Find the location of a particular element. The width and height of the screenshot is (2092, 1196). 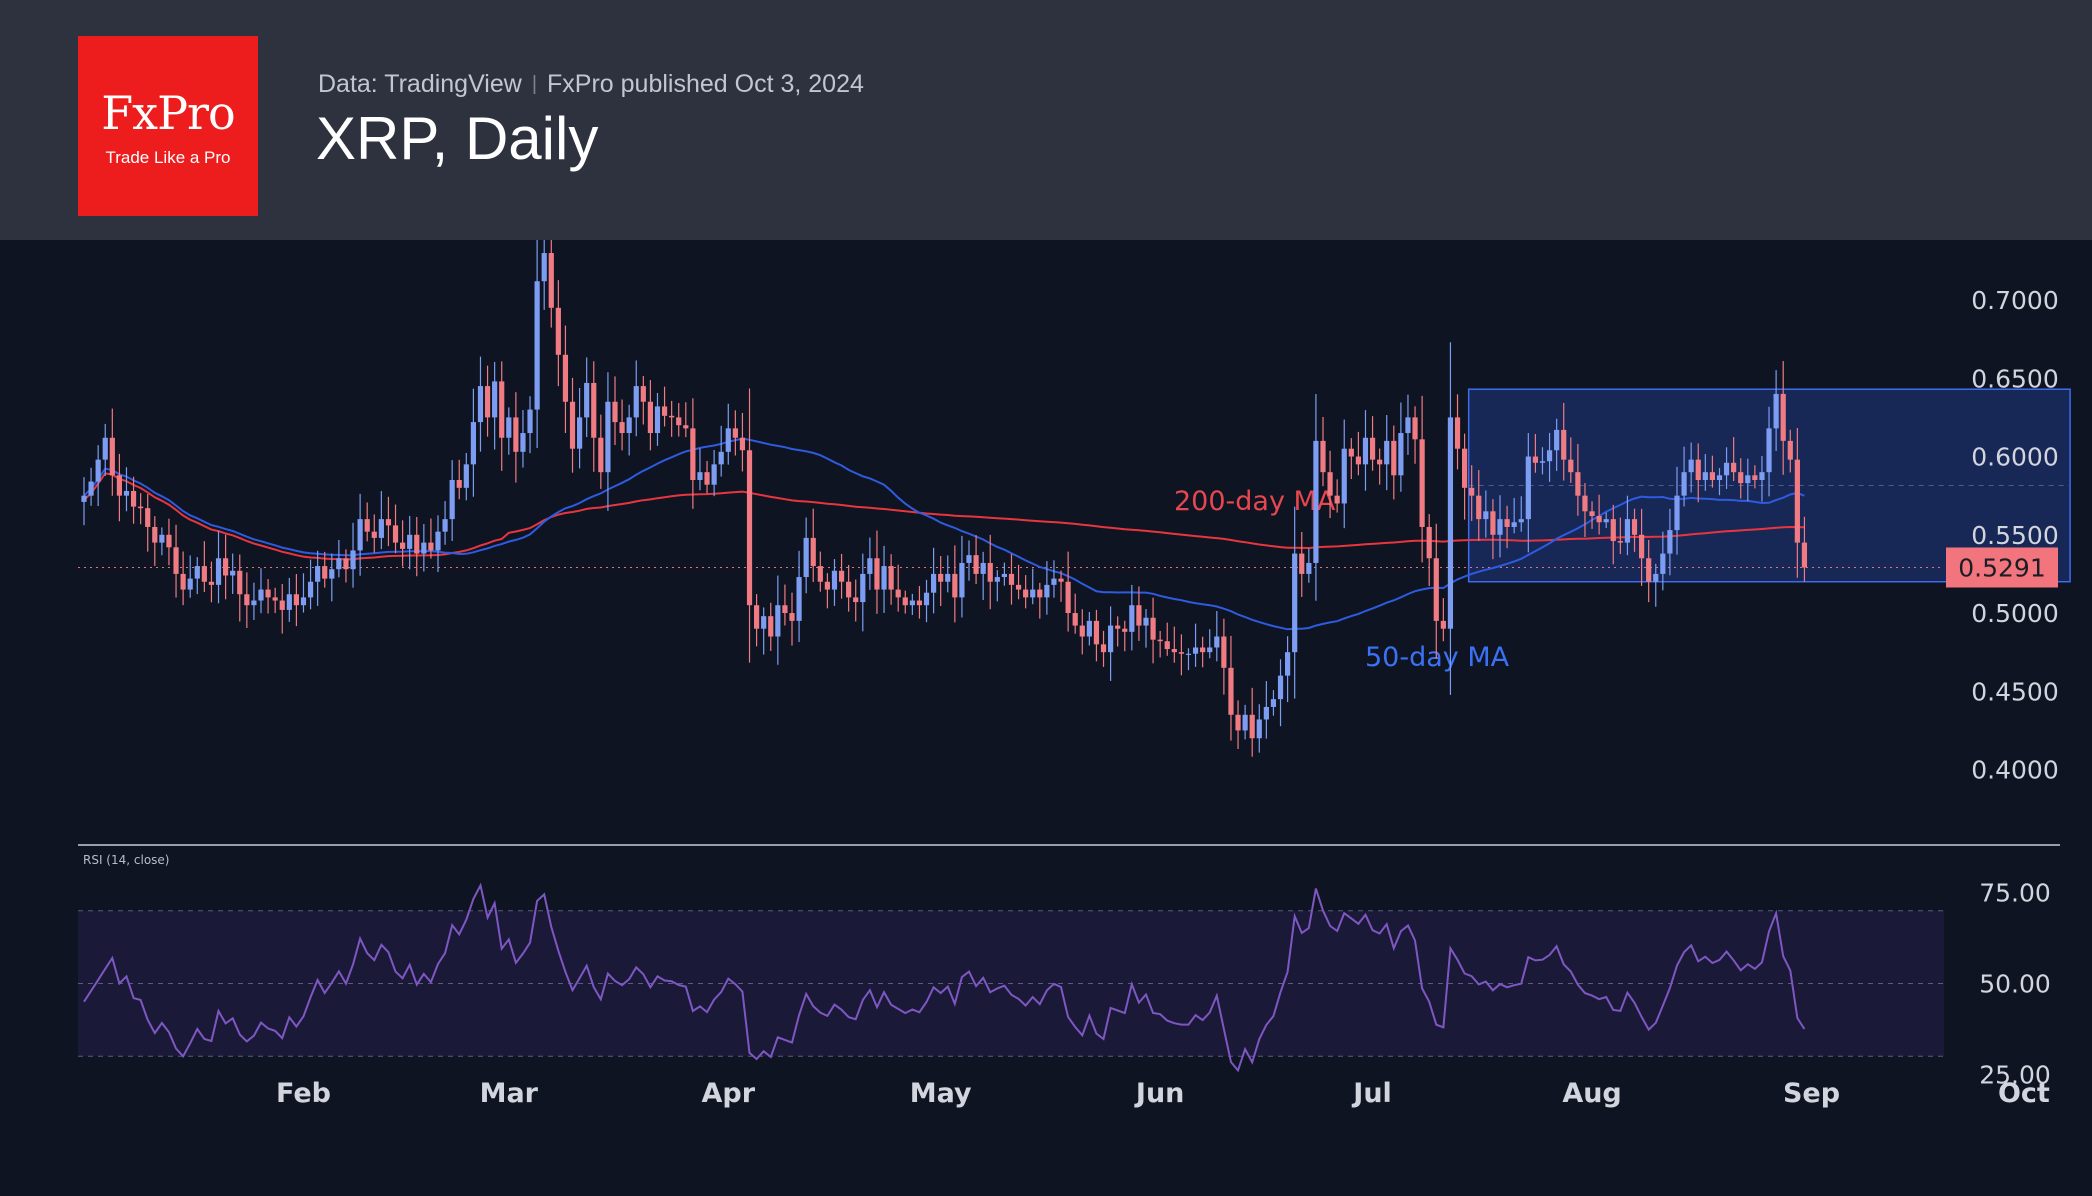

x-tick-label: Jun is located at coordinates (1159, 1093).